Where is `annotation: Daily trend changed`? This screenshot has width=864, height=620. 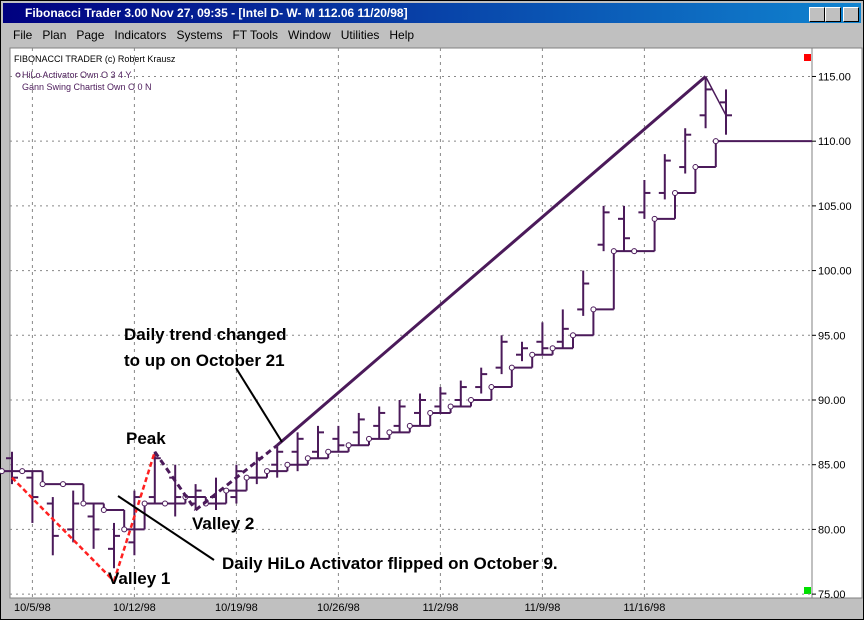 annotation: Daily trend changed is located at coordinates (205, 334).